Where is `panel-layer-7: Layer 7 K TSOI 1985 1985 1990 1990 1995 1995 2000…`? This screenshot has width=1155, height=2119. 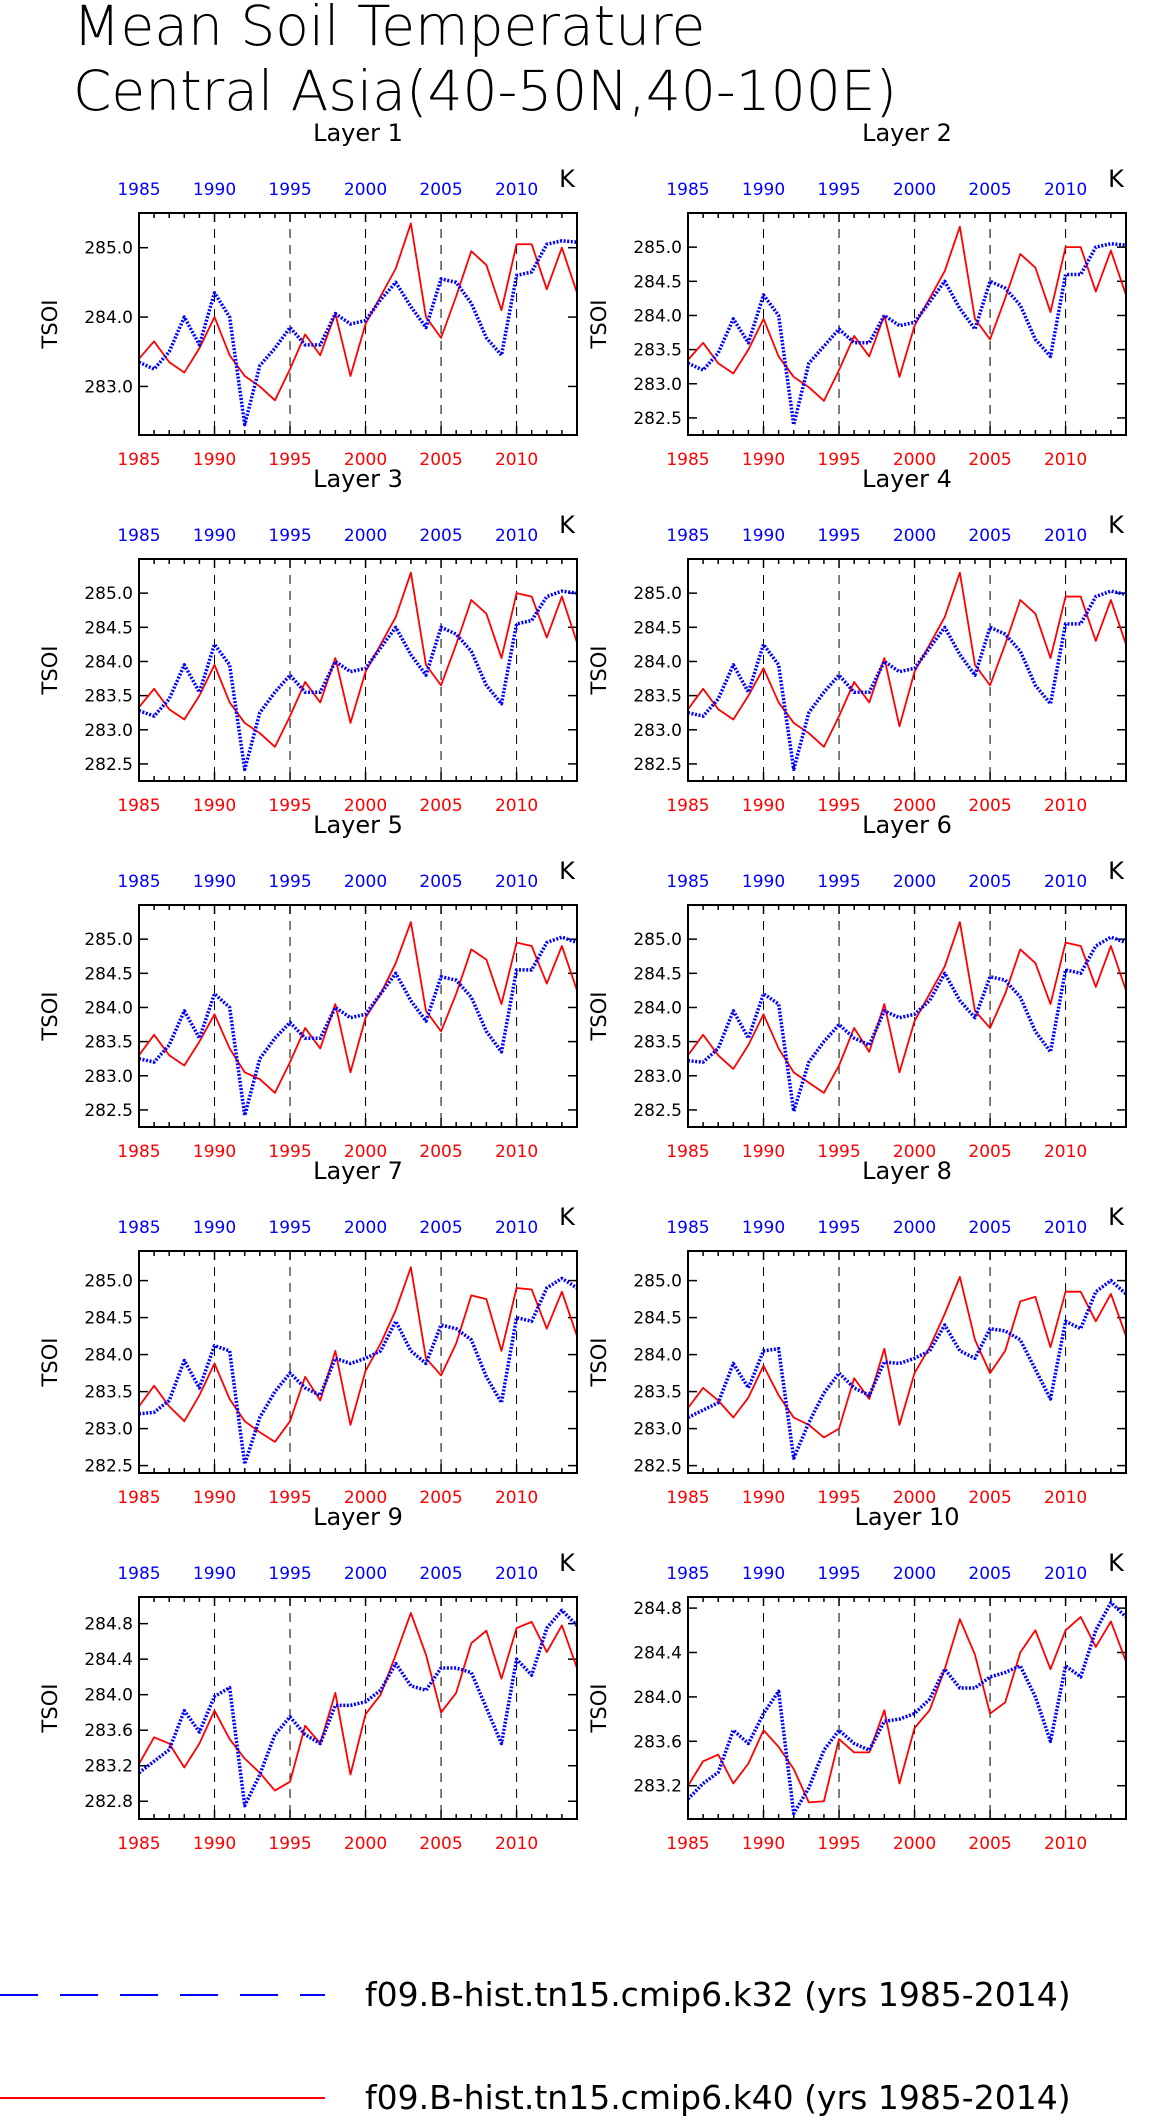 panel-layer-7: Layer 7 K TSOI 1985 1985 1990 1990 1995 1995 2000… is located at coordinates (308, 1332).